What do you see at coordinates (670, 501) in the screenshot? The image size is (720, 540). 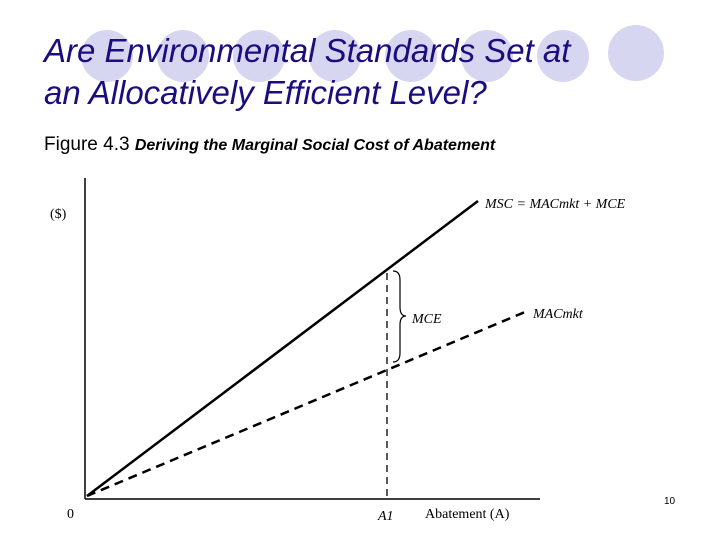 I see `page-number: 10` at bounding box center [670, 501].